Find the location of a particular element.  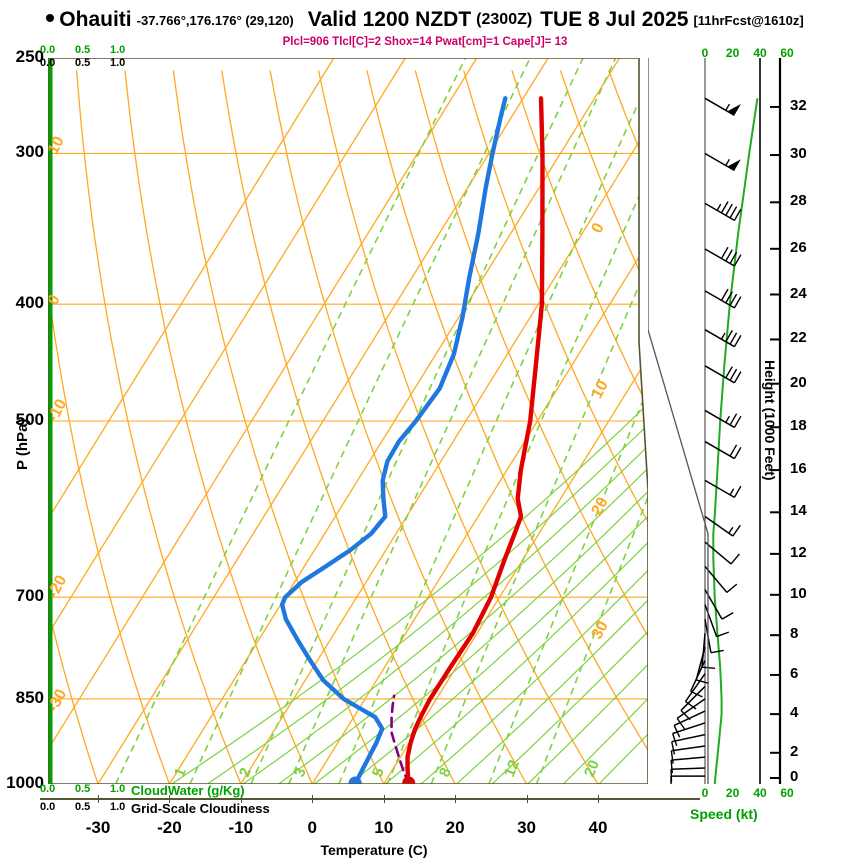

marker-surface-dewpoint is located at coordinates (355, 780).